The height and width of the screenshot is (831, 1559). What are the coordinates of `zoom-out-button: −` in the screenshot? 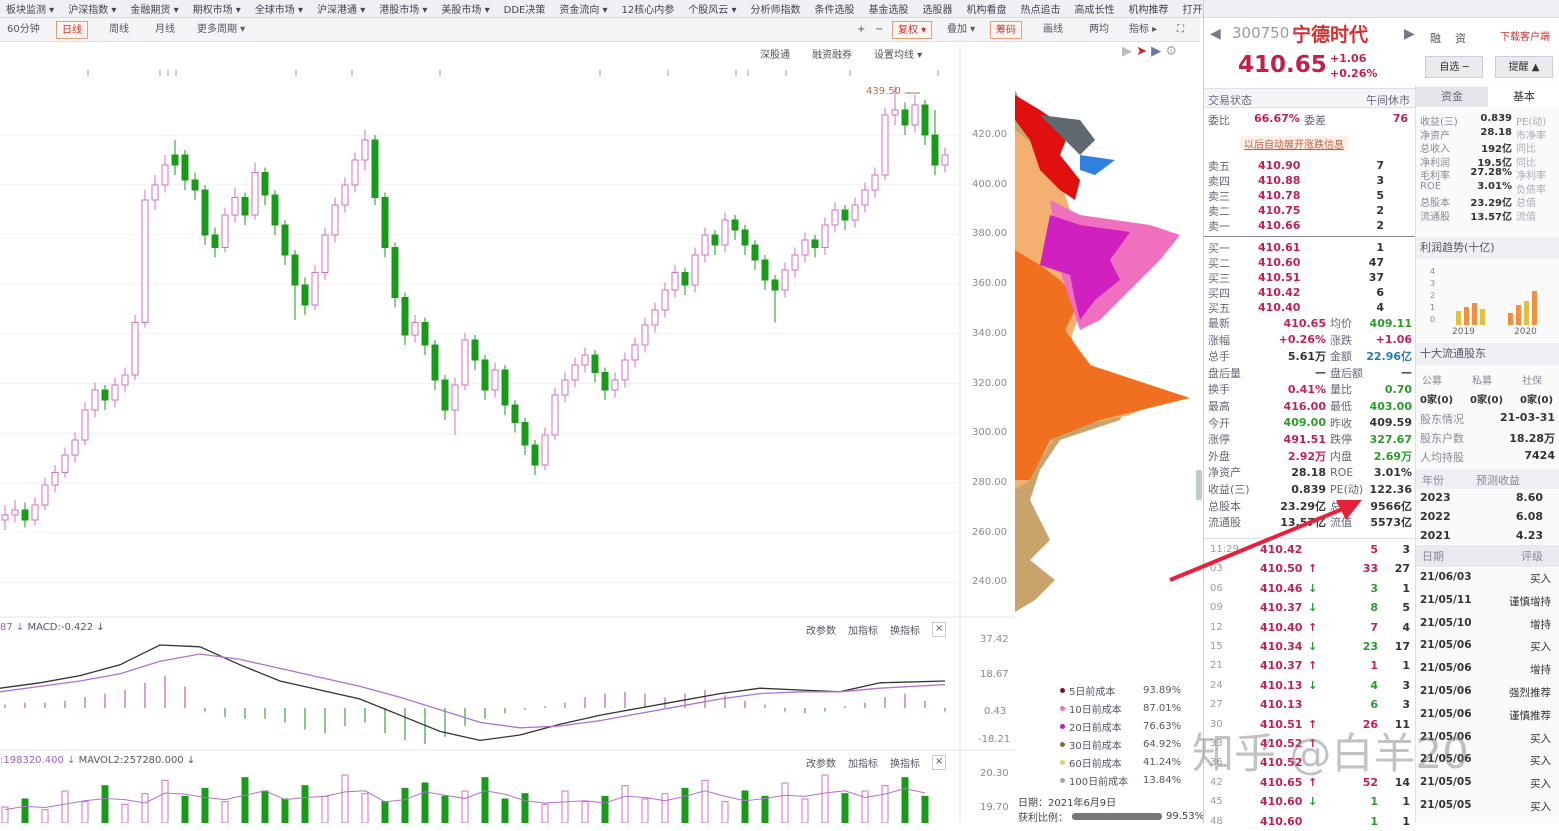 It's located at (879, 29).